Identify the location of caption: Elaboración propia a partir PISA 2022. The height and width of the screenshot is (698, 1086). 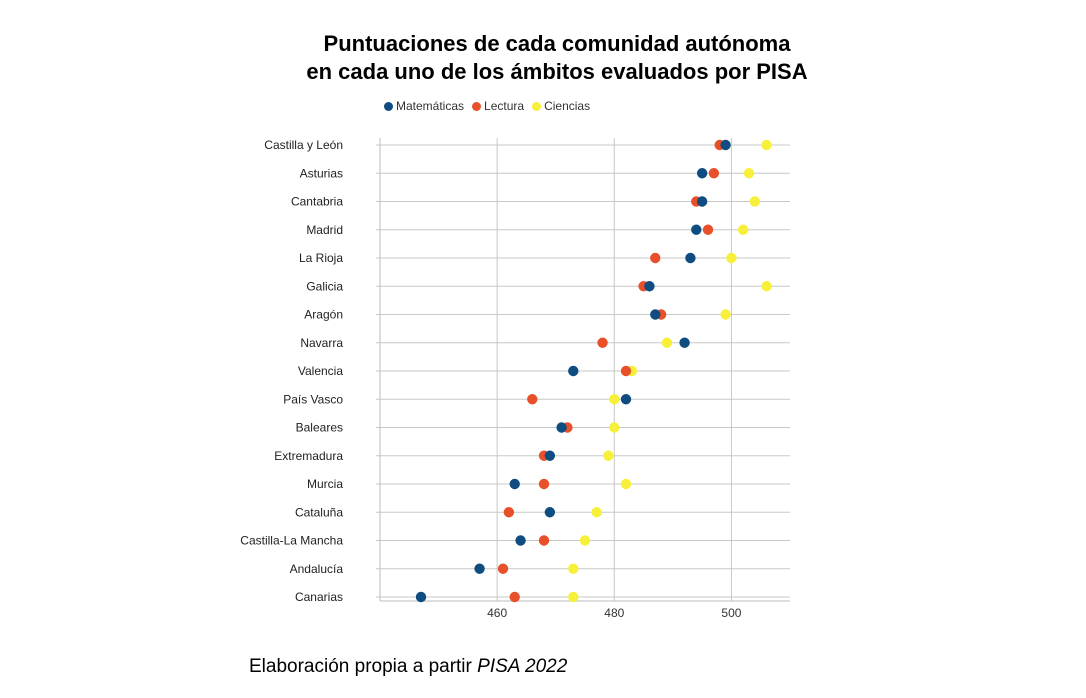
(408, 667).